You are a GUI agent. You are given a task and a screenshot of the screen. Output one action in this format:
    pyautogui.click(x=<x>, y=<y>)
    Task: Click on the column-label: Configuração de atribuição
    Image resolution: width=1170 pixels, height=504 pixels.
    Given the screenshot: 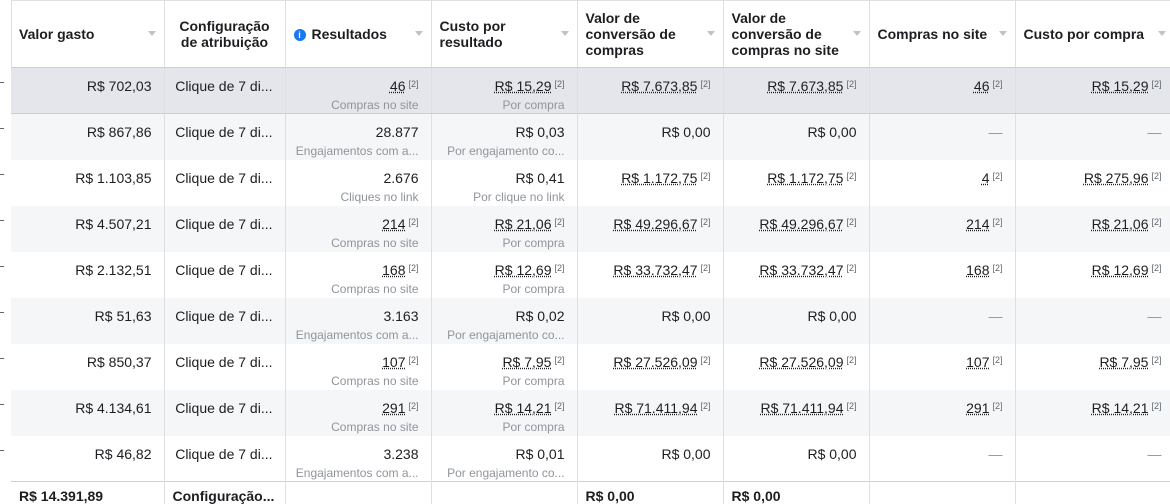 What is the action you would take?
    pyautogui.click(x=225, y=34)
    